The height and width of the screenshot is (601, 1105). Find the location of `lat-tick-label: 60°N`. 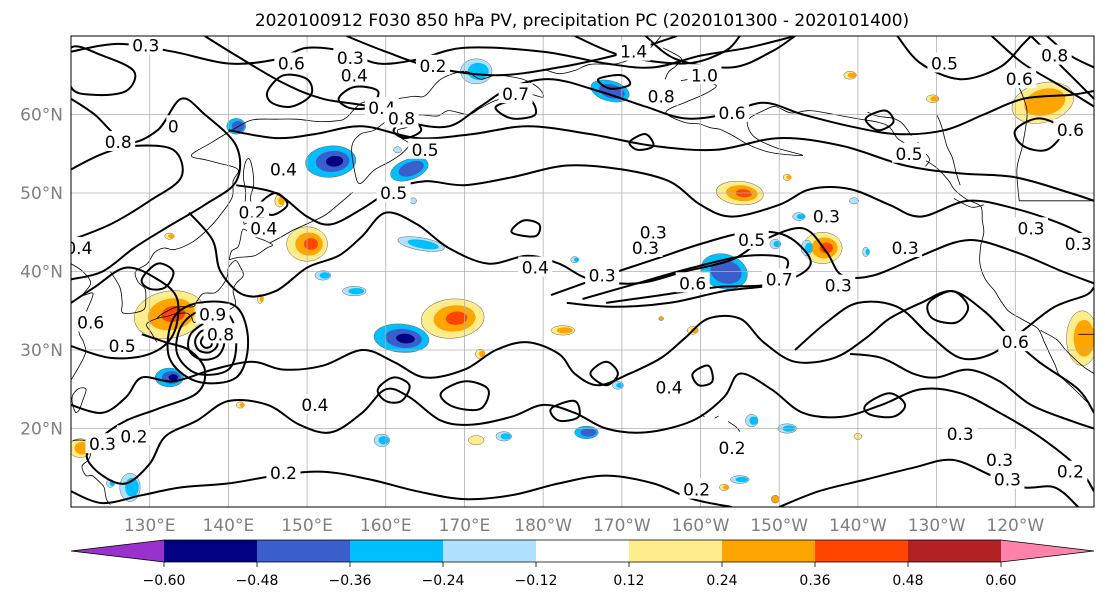

lat-tick-label: 60°N is located at coordinates (41, 116).